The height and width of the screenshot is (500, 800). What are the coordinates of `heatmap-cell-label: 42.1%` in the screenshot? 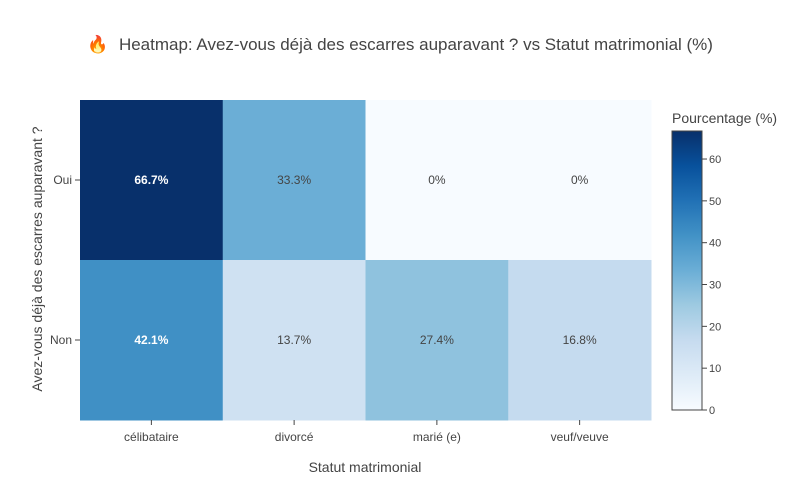 It's located at (151, 340).